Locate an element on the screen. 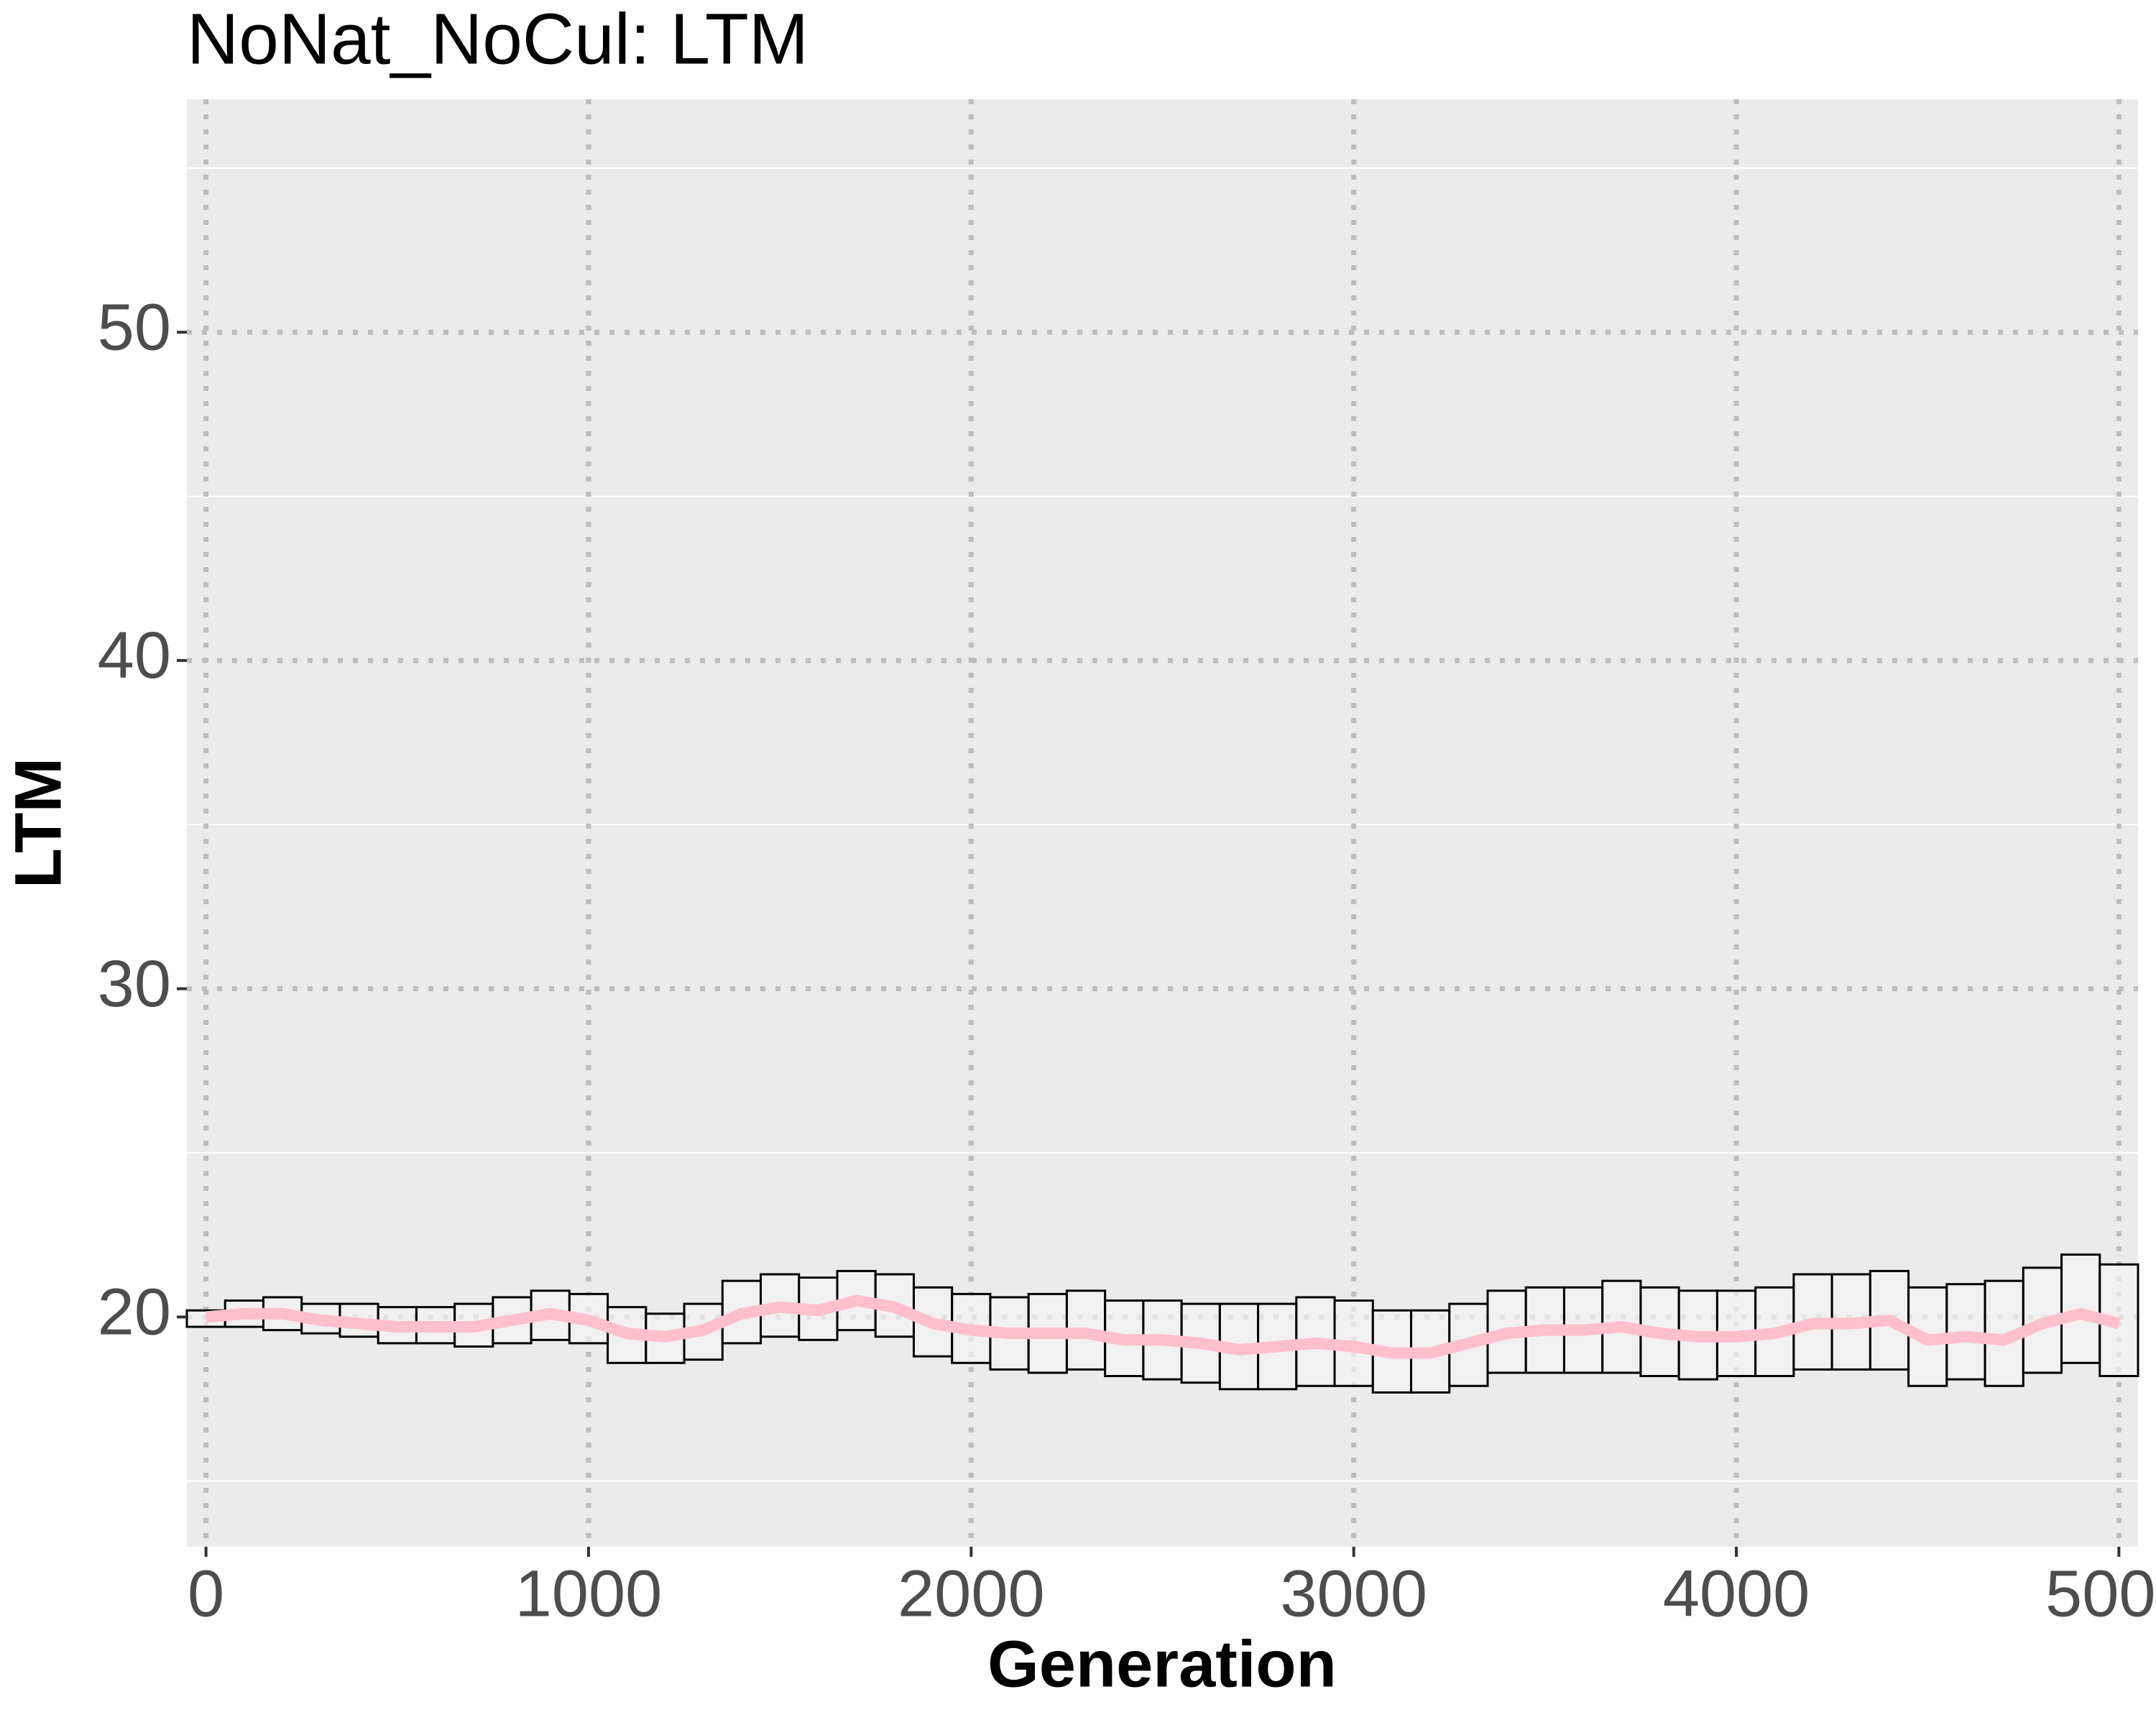  mean-line is located at coordinates (1163, 1326).